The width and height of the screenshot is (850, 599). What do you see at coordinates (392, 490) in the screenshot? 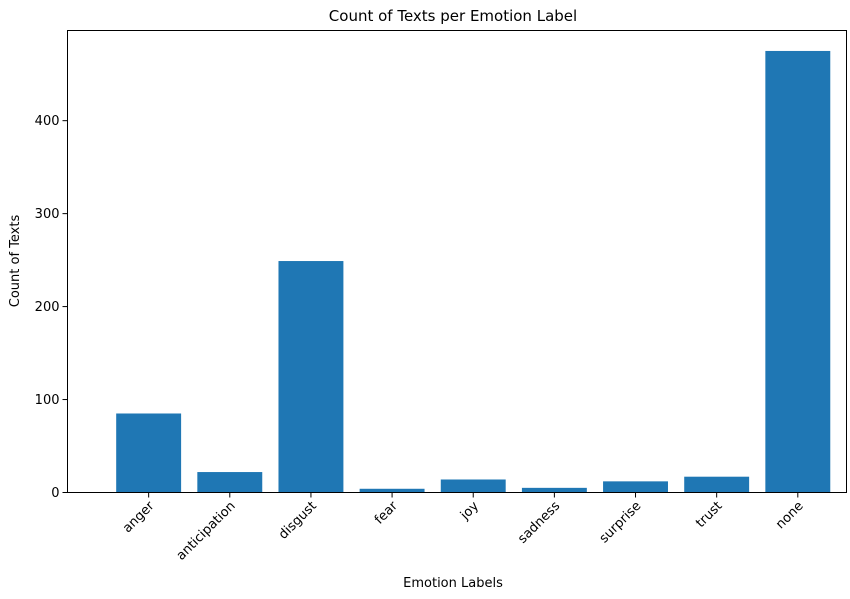
I see `bar-fear` at bounding box center [392, 490].